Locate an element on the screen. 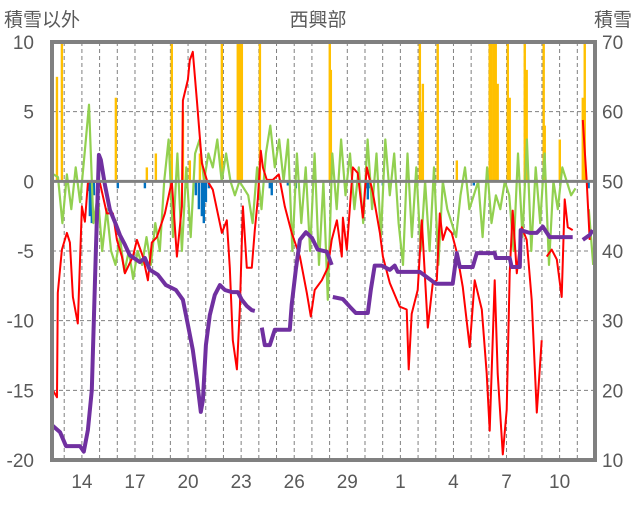 The image size is (636, 506). left-tick-label: -5 is located at coordinates (25, 252).